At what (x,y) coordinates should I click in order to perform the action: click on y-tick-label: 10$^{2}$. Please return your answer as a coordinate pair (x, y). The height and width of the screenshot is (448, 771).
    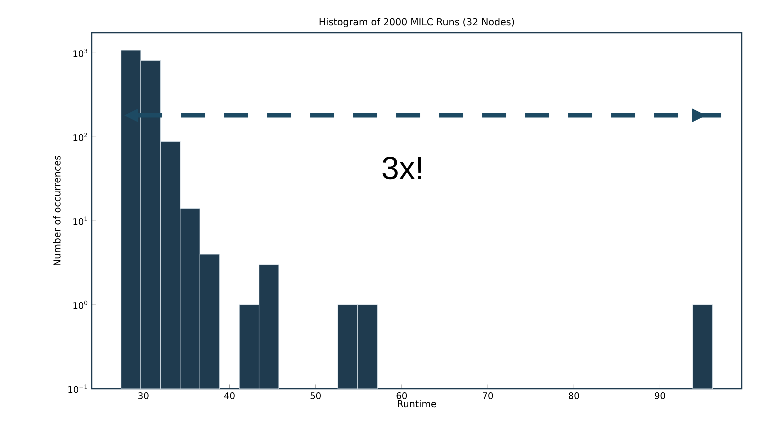
    Looking at the image, I should click on (81, 137).